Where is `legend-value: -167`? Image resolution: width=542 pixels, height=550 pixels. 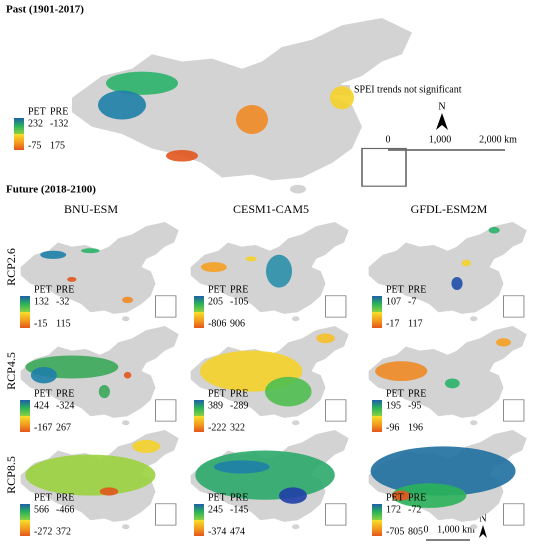
legend-value: -167 is located at coordinates (43, 427).